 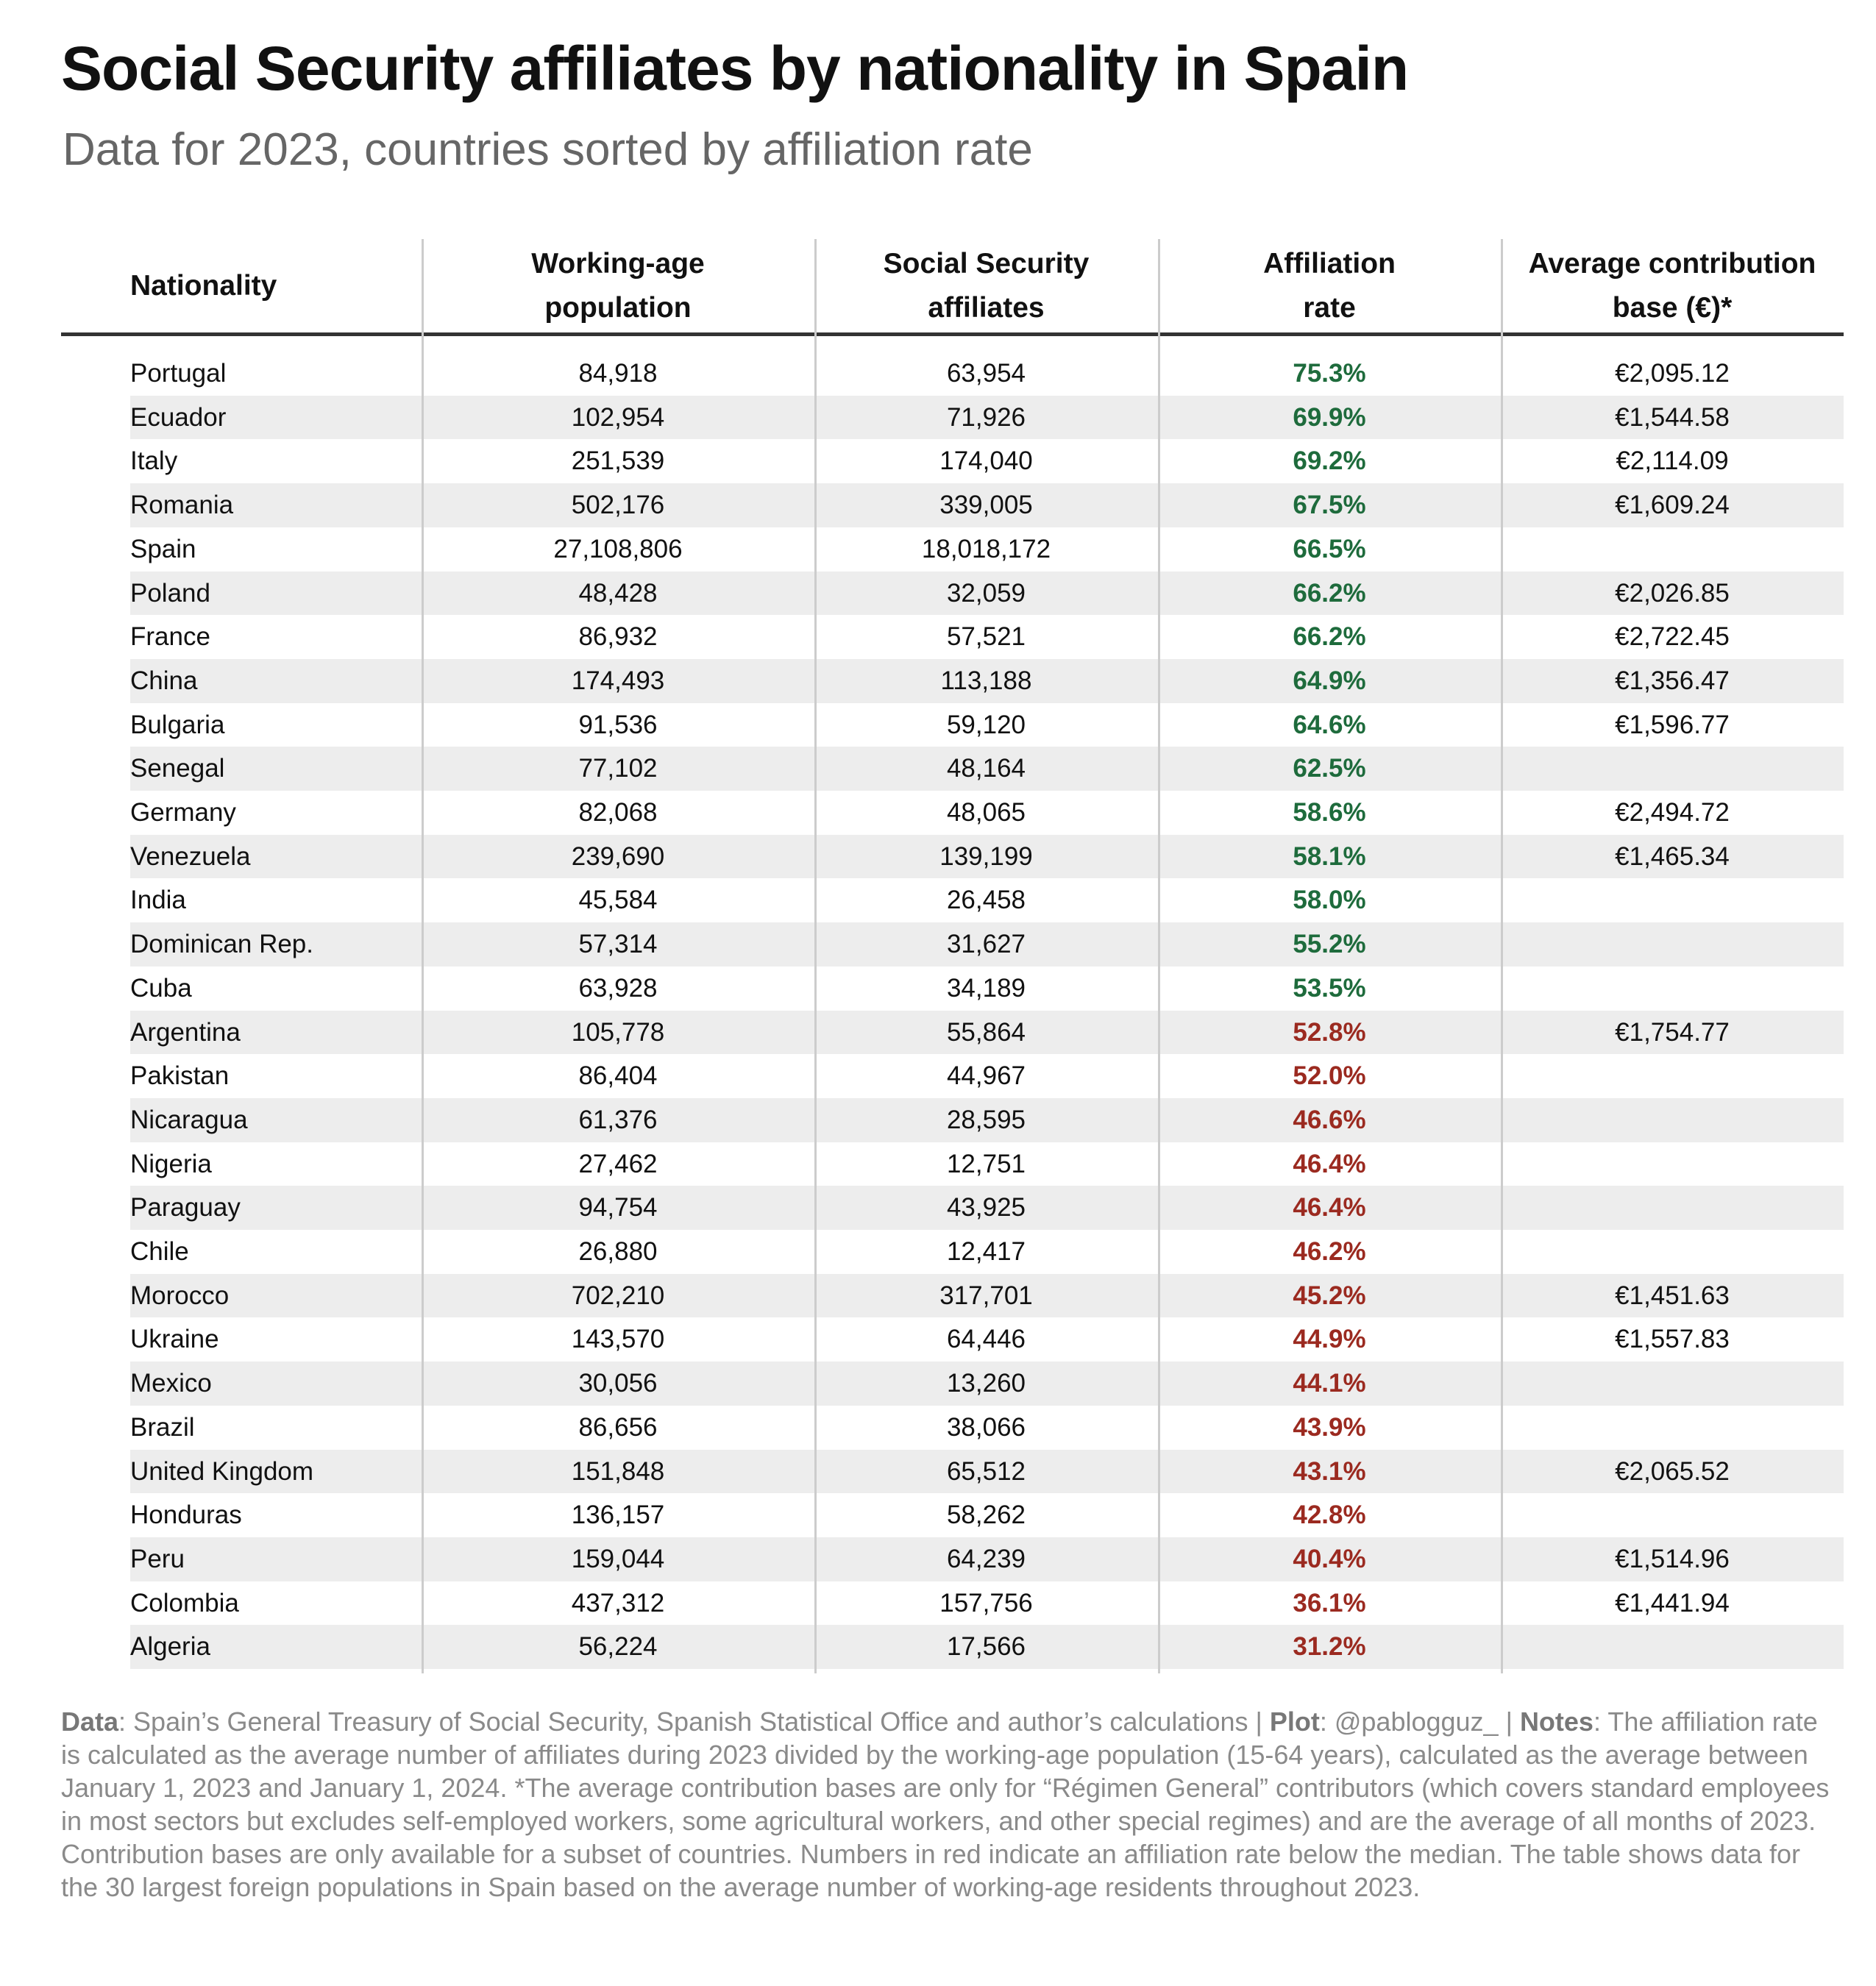 I want to click on cell-avg-contribution-base: €1,465.34, so click(x=1672, y=856).